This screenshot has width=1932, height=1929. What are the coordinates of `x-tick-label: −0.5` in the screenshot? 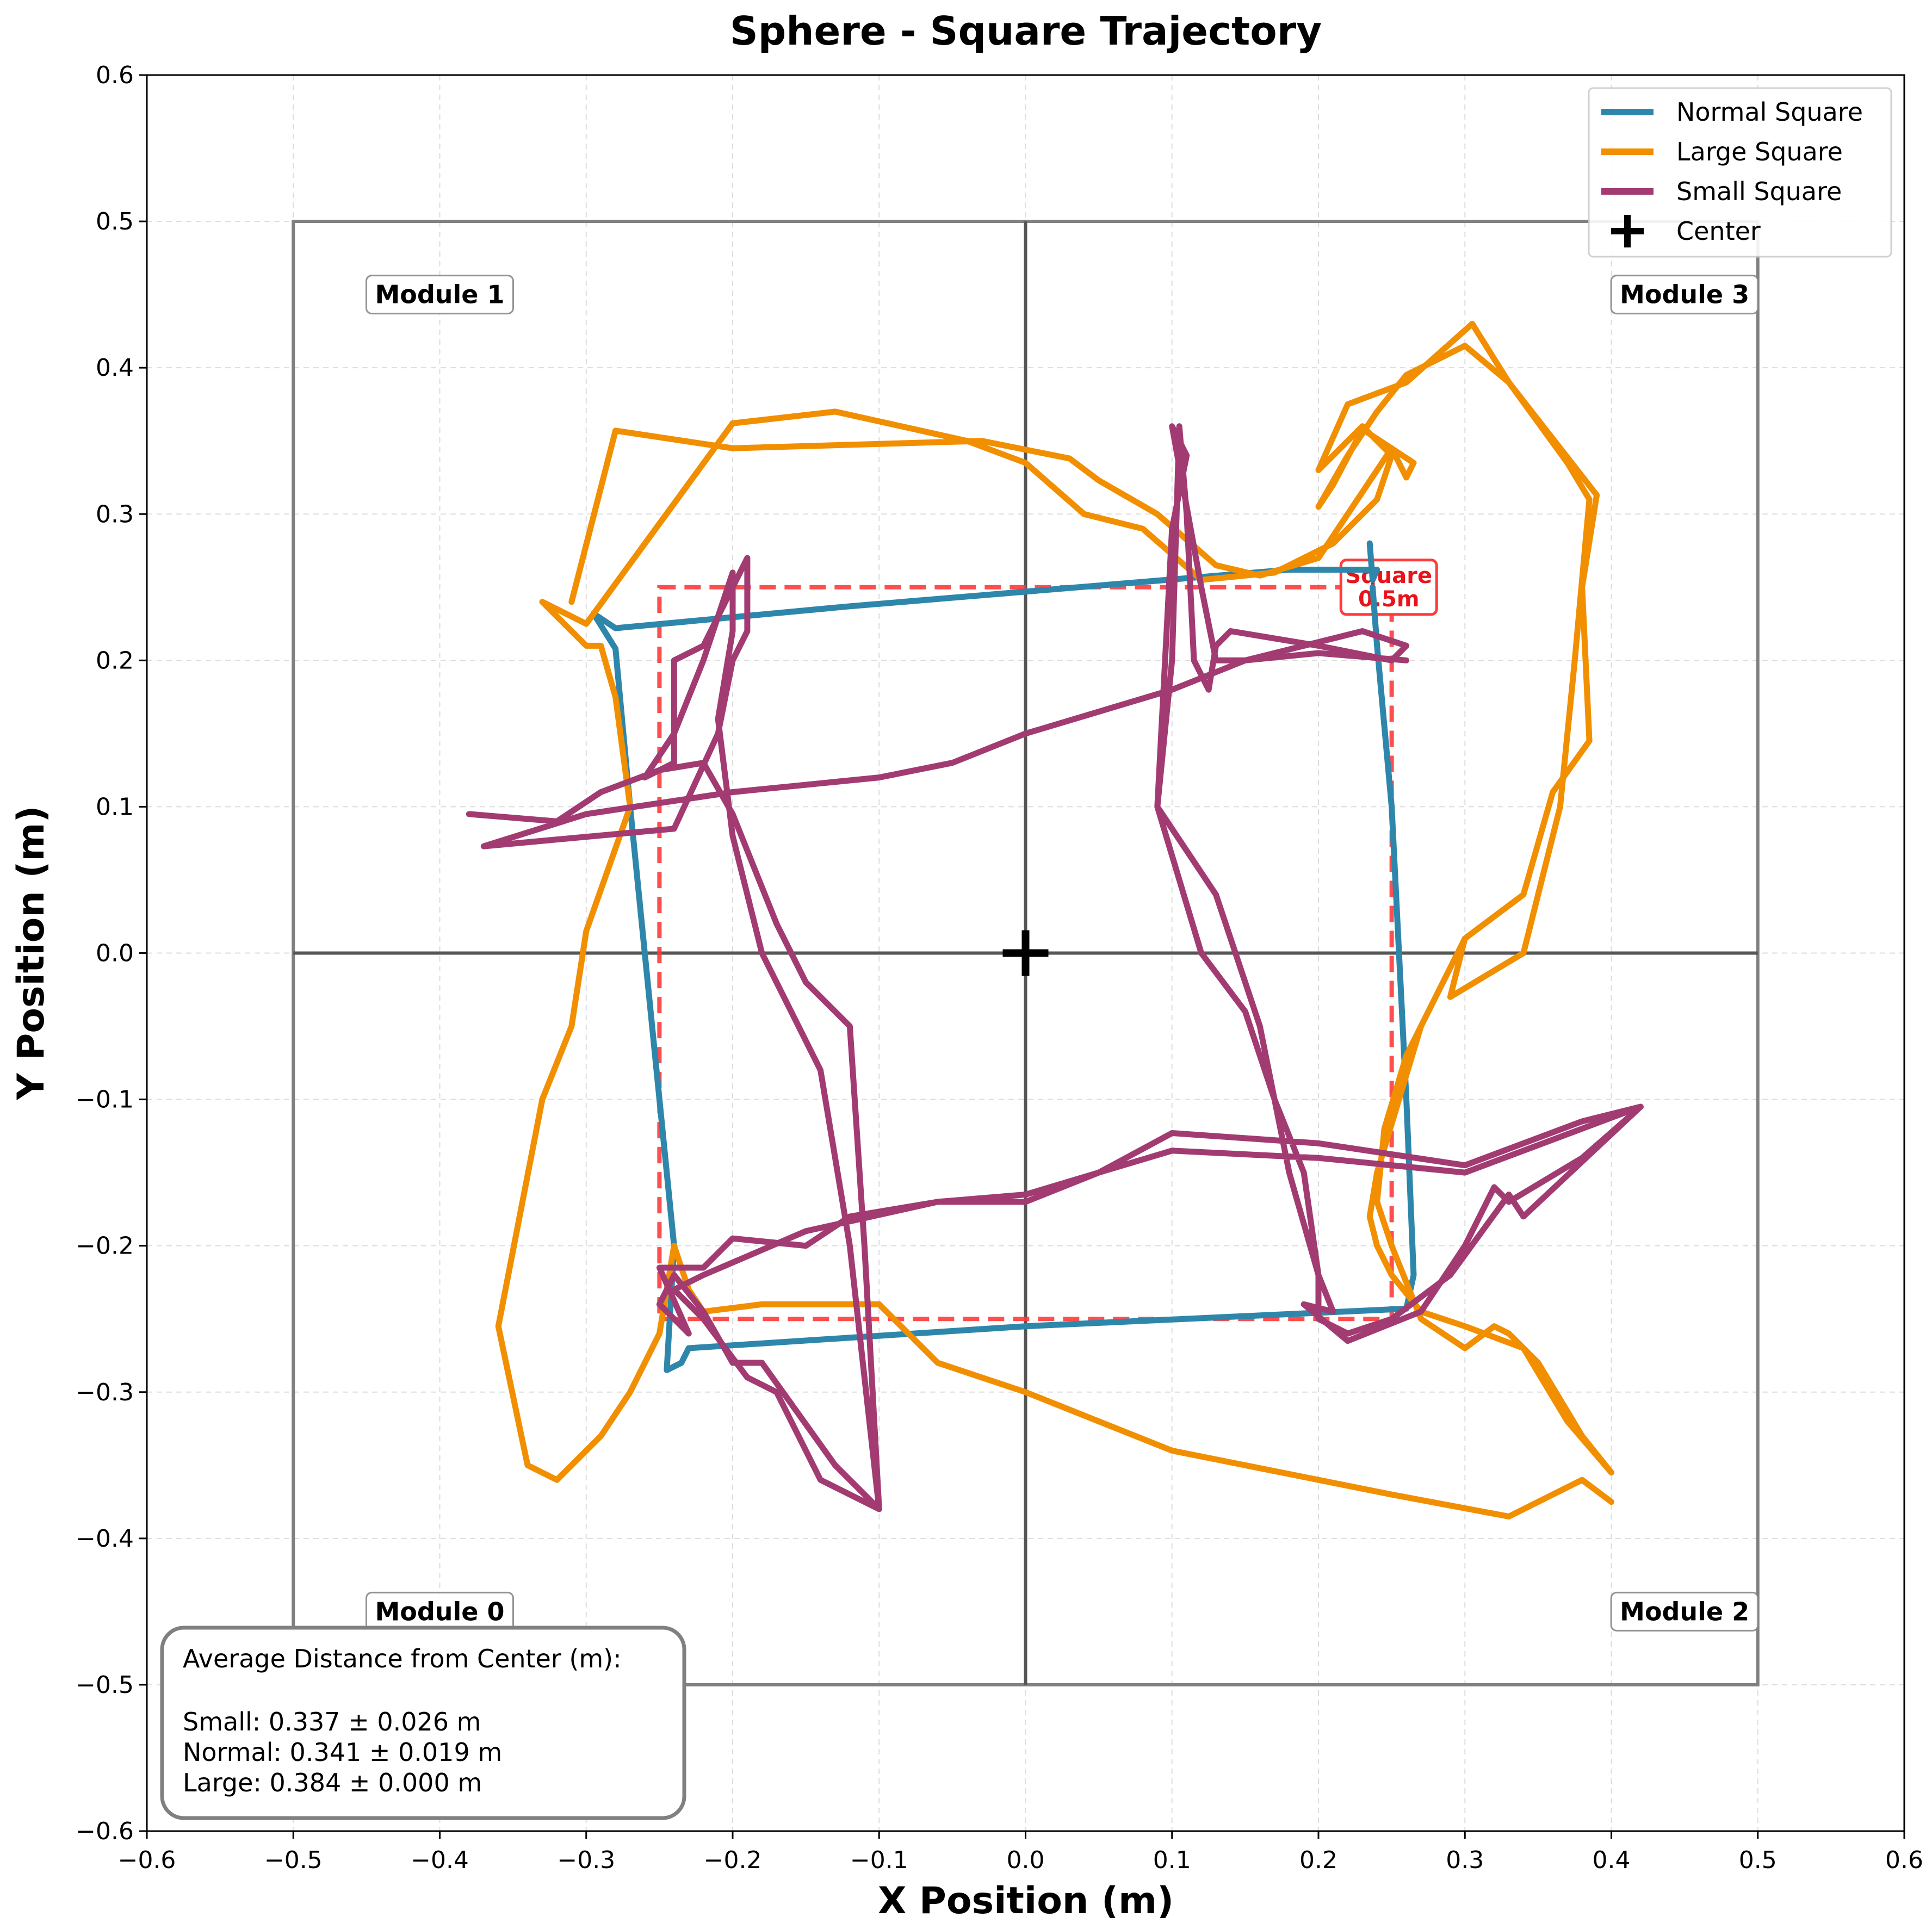 It's located at (294, 1860).